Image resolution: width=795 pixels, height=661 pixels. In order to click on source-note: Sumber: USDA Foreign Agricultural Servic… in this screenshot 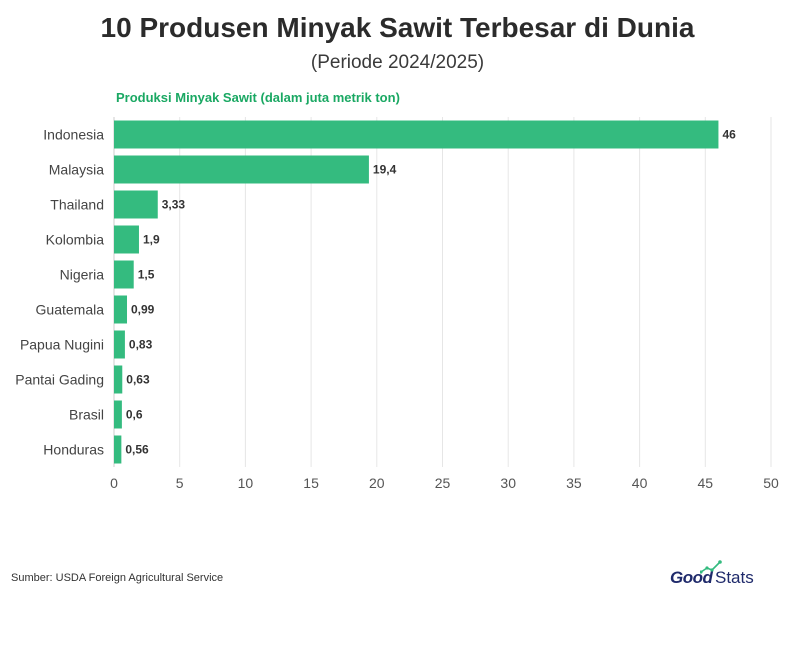, I will do `click(117, 578)`.